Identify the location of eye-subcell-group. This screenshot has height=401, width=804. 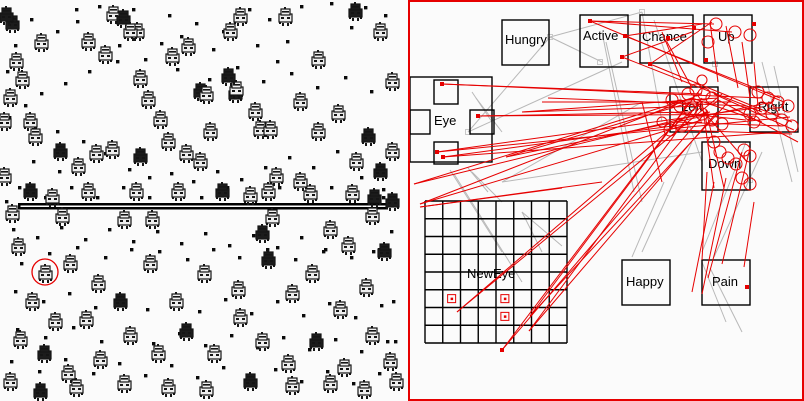
(452, 122).